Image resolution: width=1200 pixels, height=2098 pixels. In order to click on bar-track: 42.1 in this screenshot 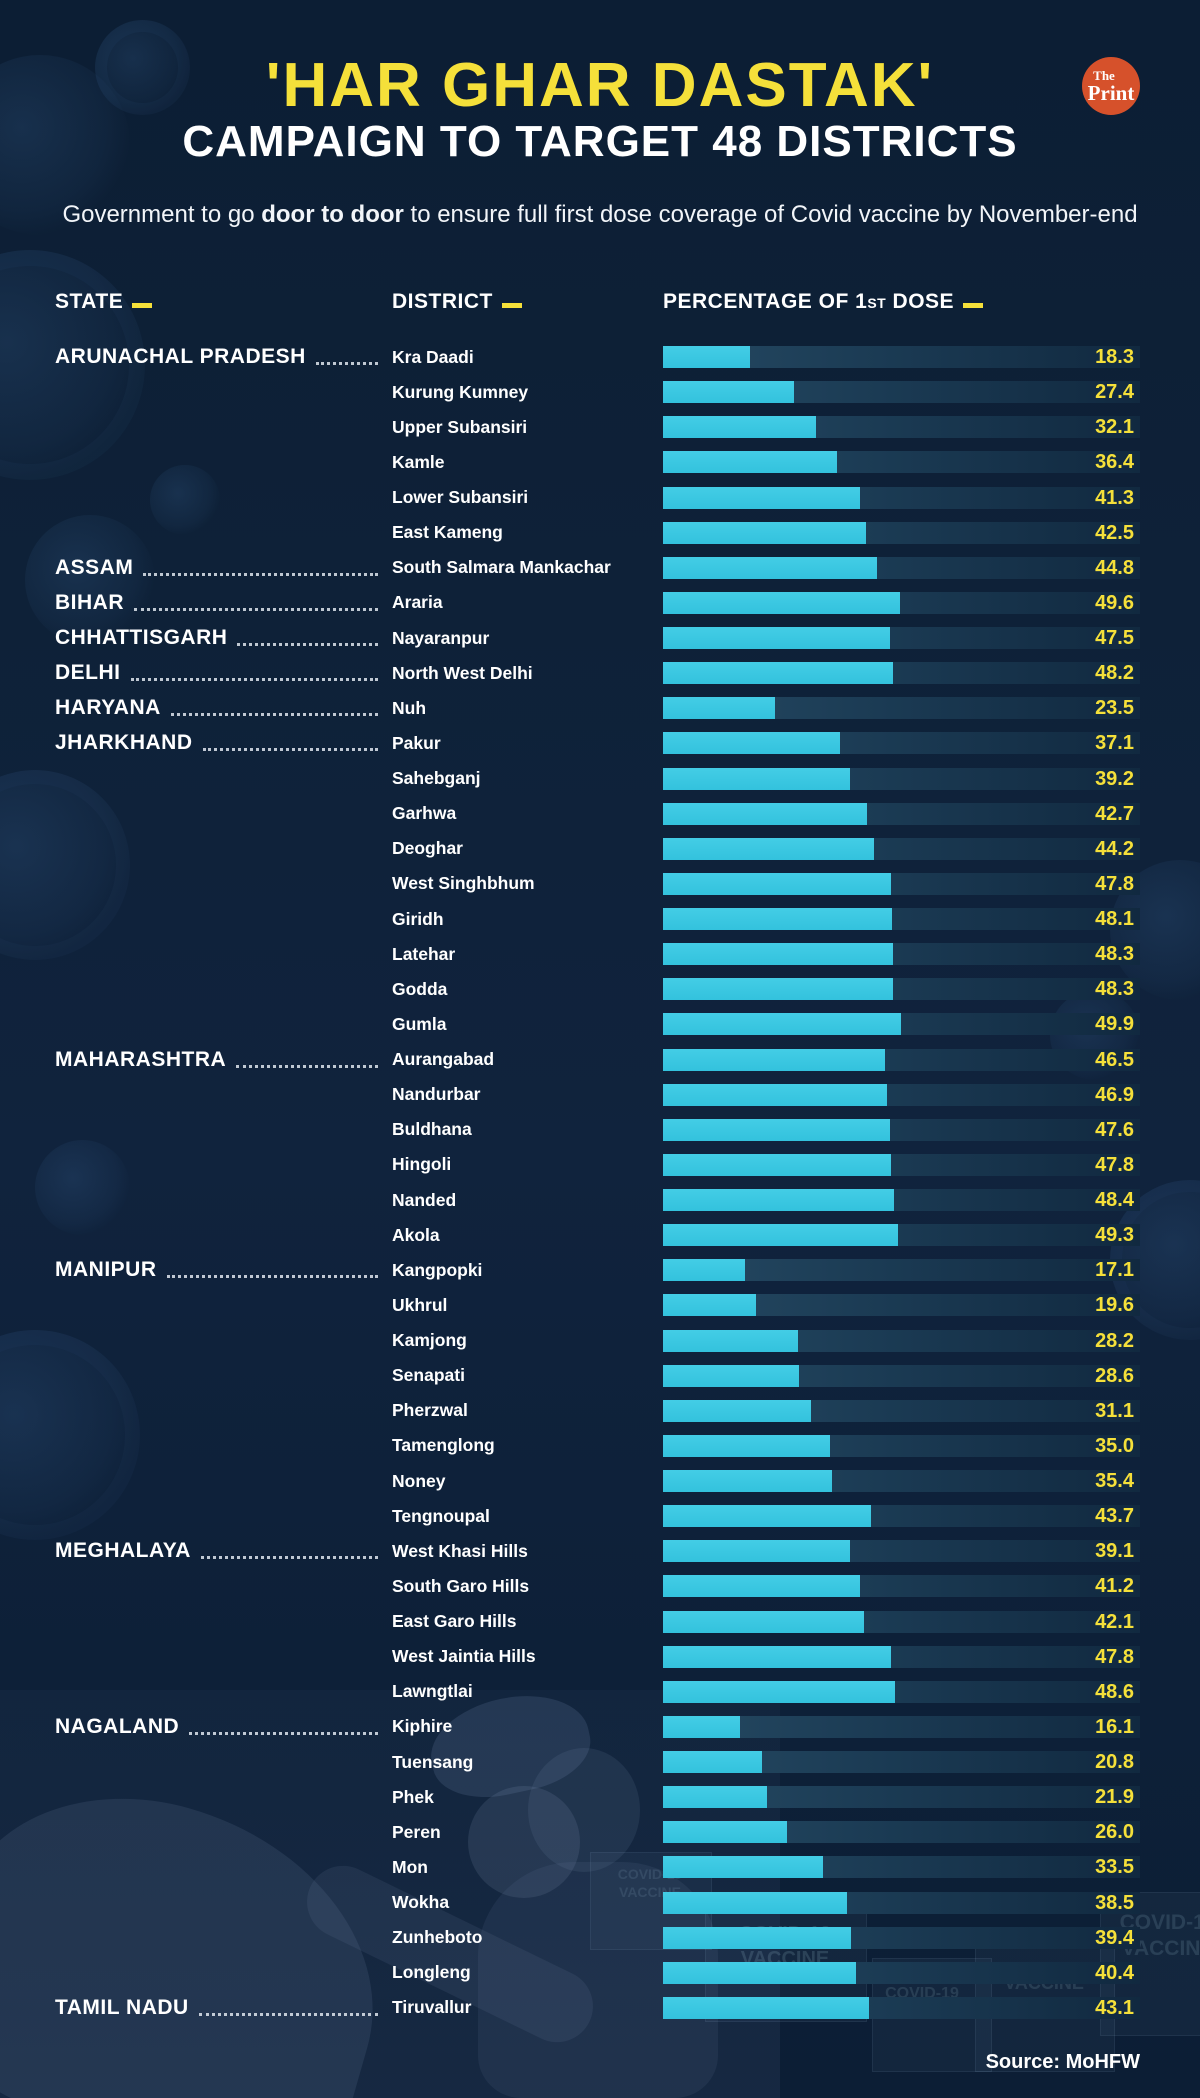, I will do `click(901, 1621)`.